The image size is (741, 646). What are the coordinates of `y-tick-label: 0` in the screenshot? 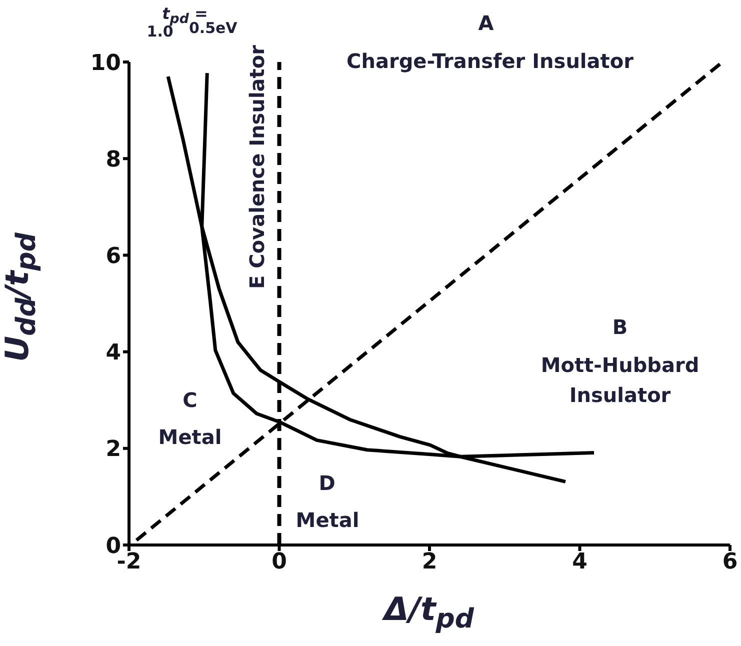 It's located at (113, 546).